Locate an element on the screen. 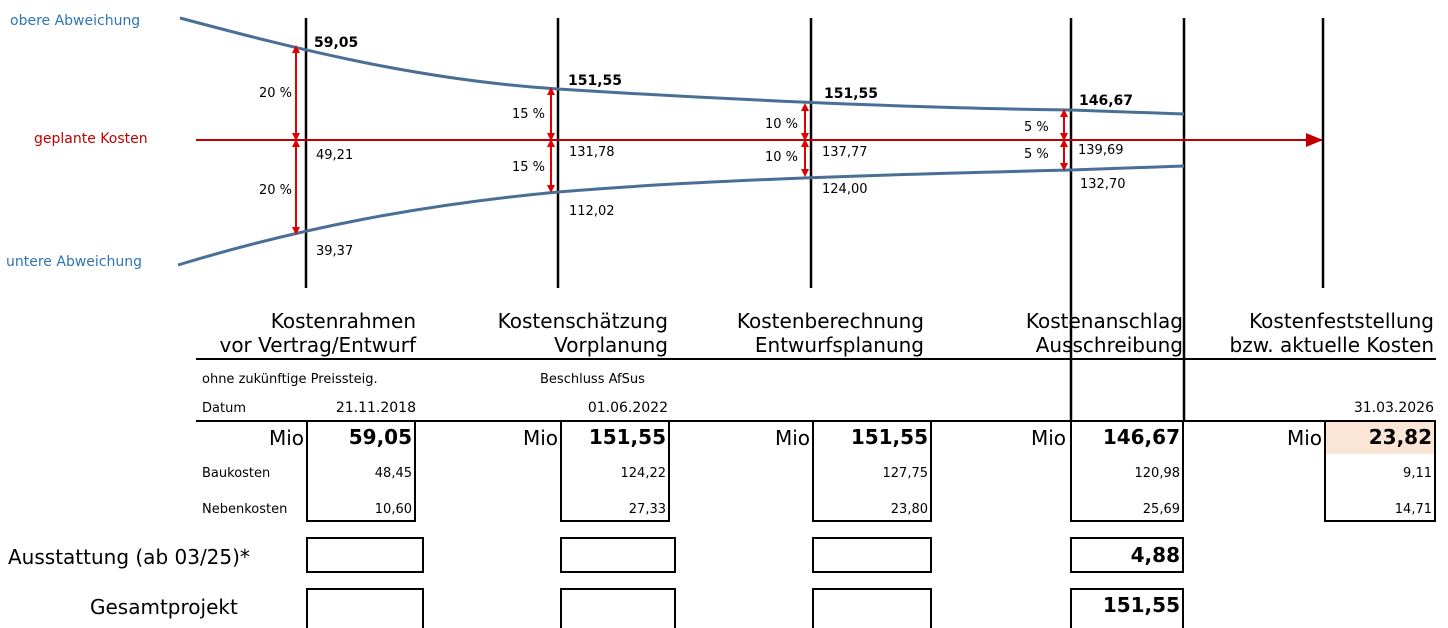 The width and height of the screenshot is (1448, 628). lower-value-label: 124,00 is located at coordinates (845, 189).